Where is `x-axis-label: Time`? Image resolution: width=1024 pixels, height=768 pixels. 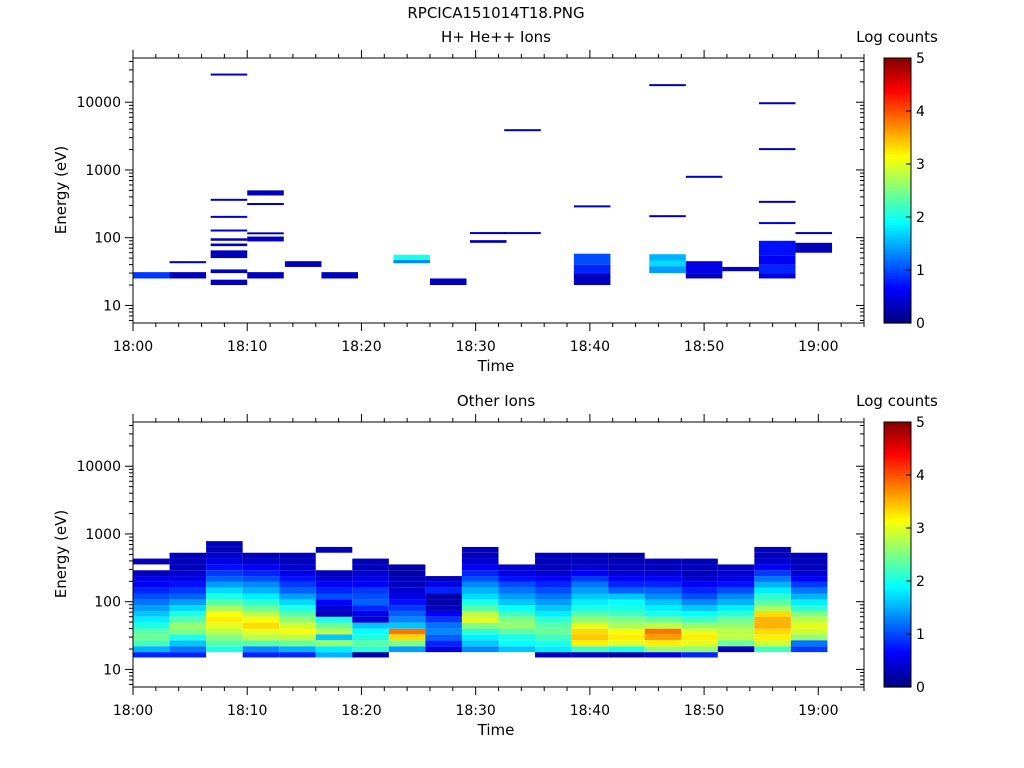
x-axis-label: Time is located at coordinates (496, 730).